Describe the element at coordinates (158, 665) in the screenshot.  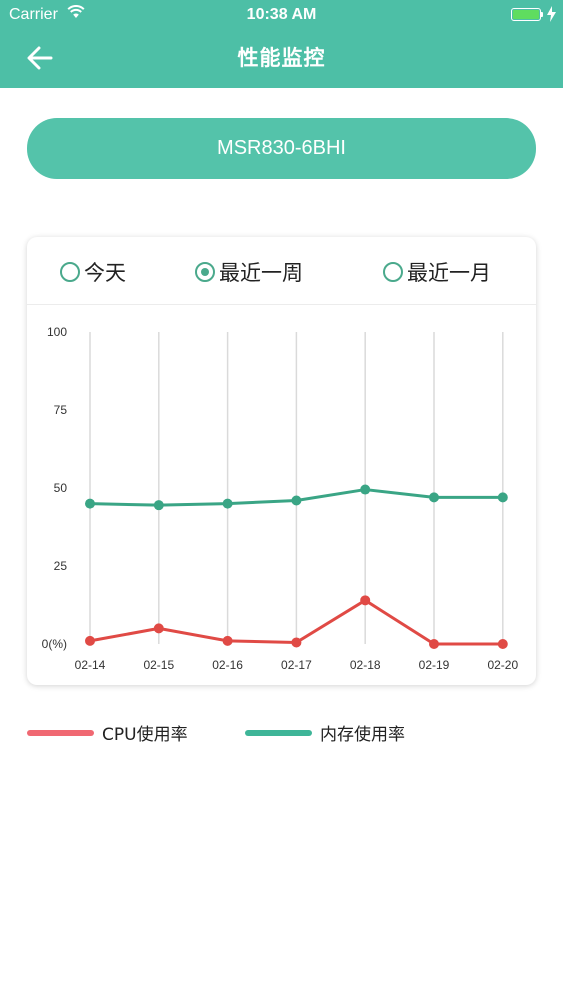
I see `x-tick-label: 02-15` at that location.